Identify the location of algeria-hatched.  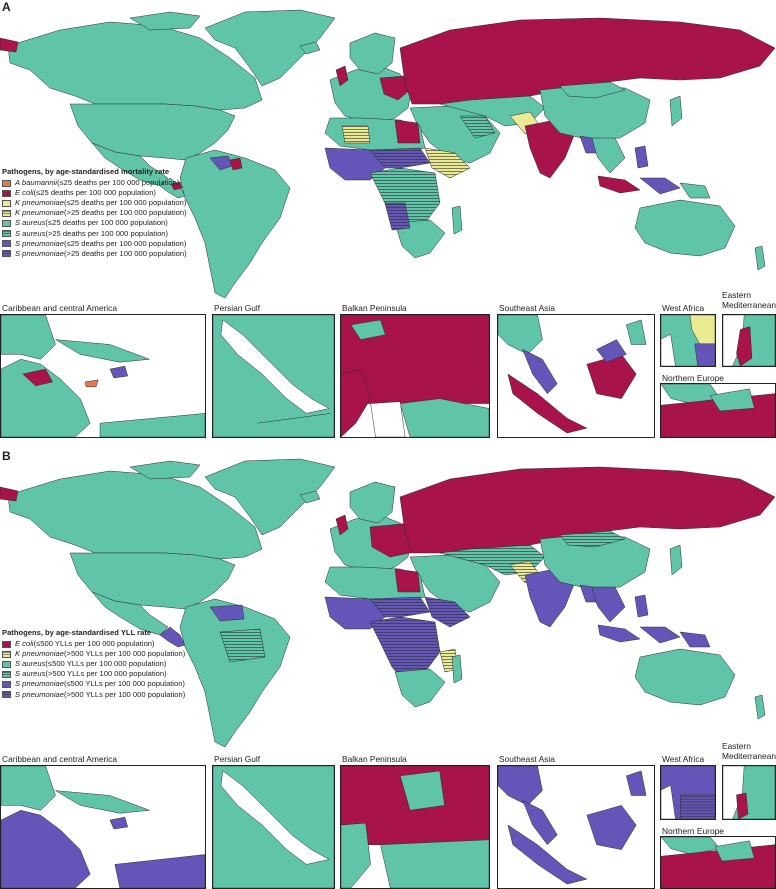
(356, 134).